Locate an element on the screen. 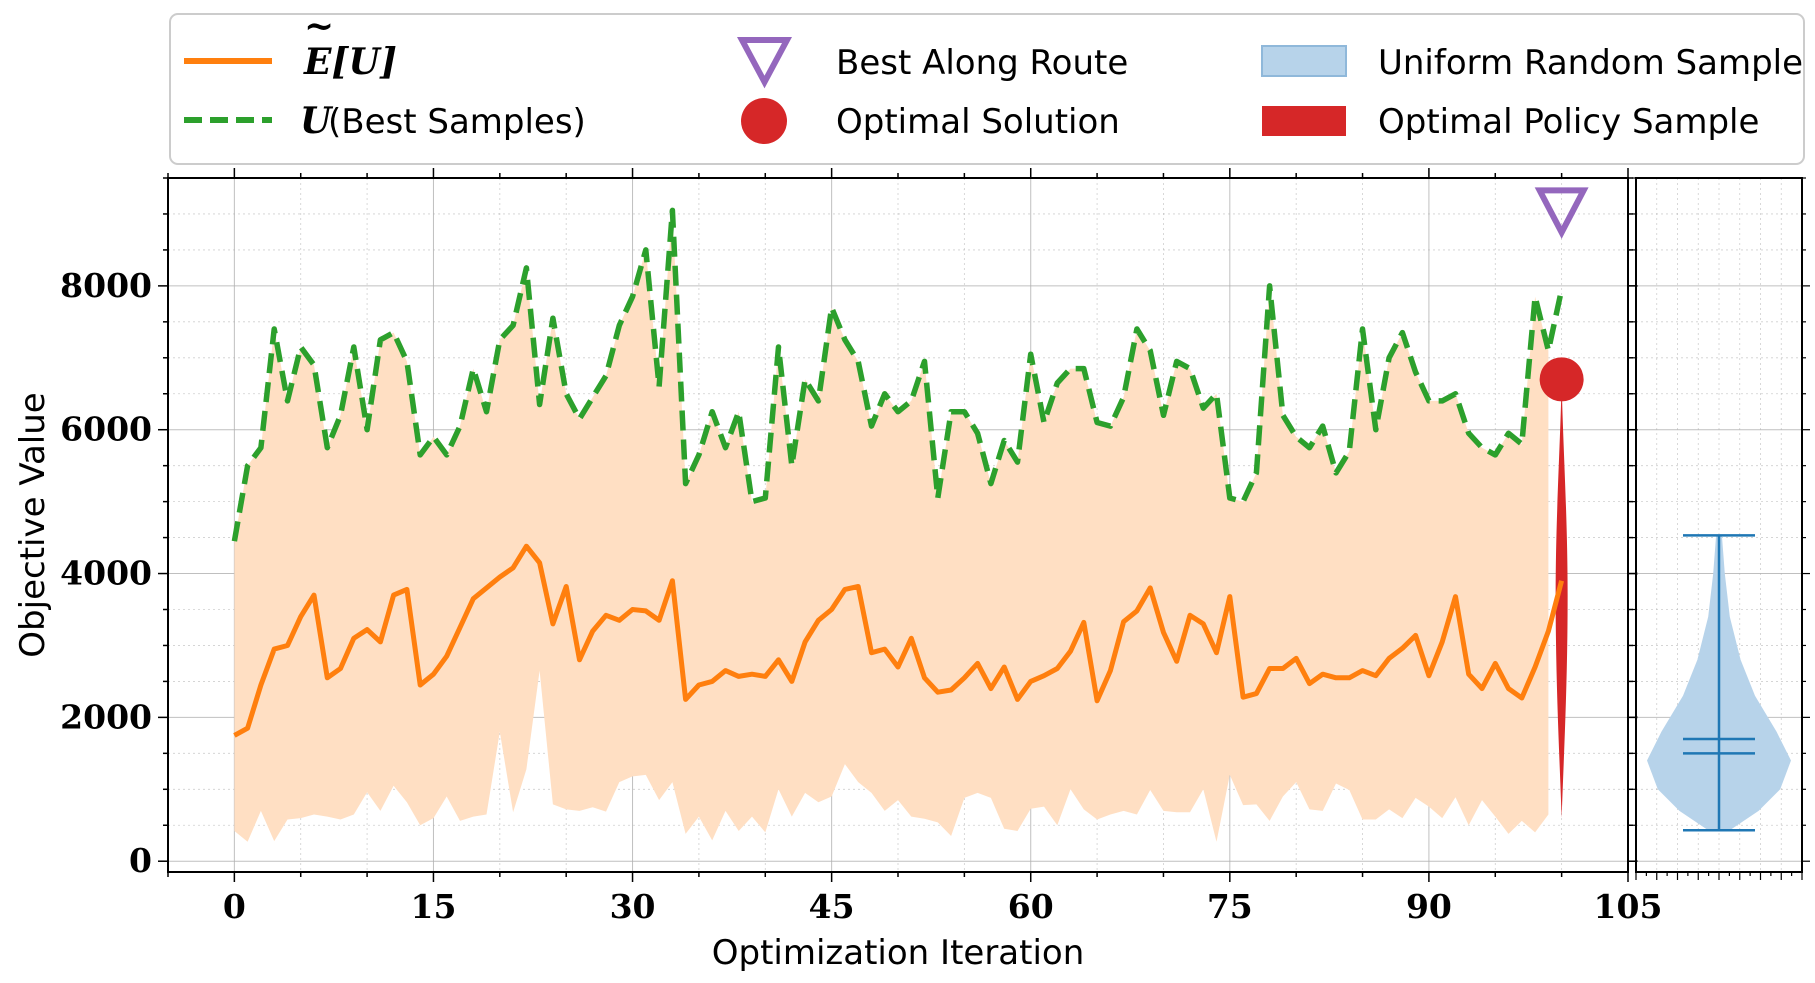 The height and width of the screenshot is (983, 1815). x-tick-label: 45 is located at coordinates (832, 906).